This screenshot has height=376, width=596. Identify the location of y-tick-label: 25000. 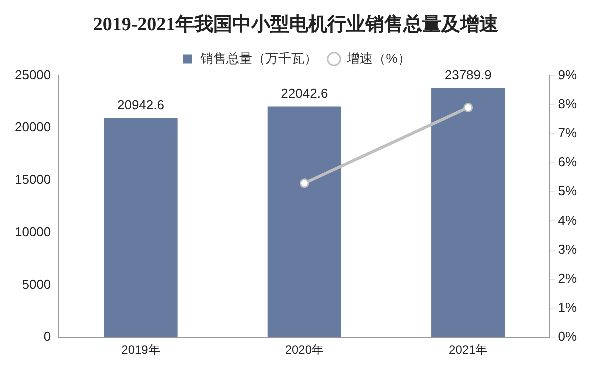
(33, 74).